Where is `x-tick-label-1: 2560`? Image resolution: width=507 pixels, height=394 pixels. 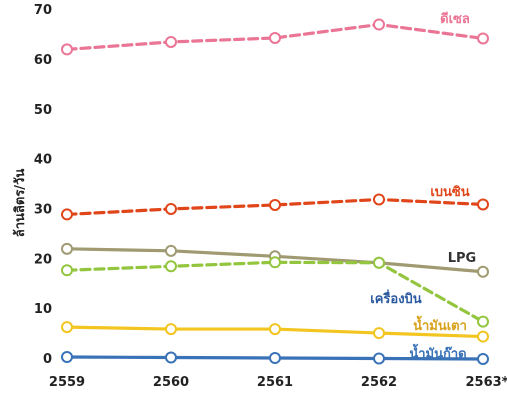
x-tick-label-1: 2560 is located at coordinates (171, 382).